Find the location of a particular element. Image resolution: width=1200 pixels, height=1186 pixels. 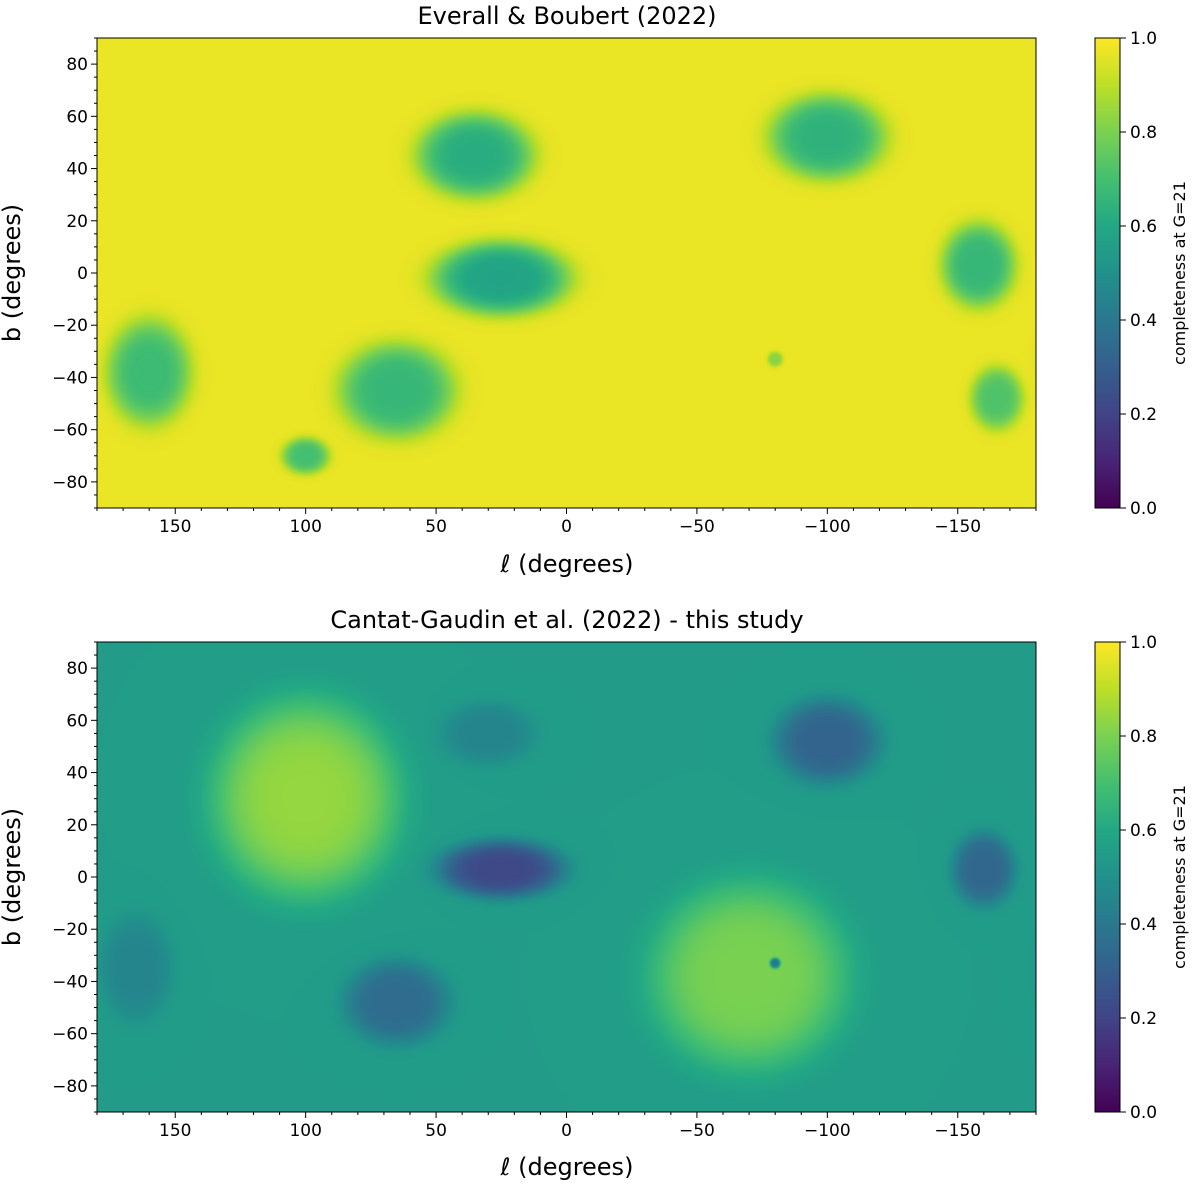

panel-title: Cantat-Gaudin et al. (2022) - this study is located at coordinates (566, 620).